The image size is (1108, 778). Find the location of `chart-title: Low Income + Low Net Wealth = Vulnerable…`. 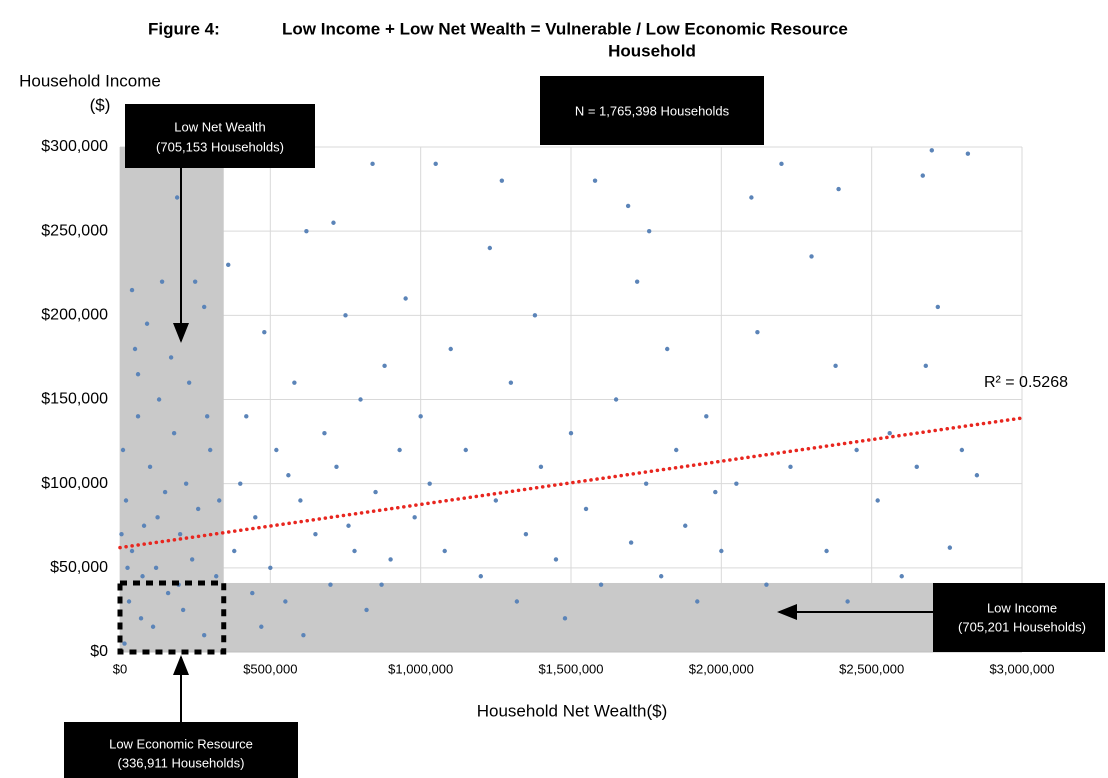

chart-title: Low Income + Low Net Wealth = Vulnerable… is located at coordinates (565, 28).